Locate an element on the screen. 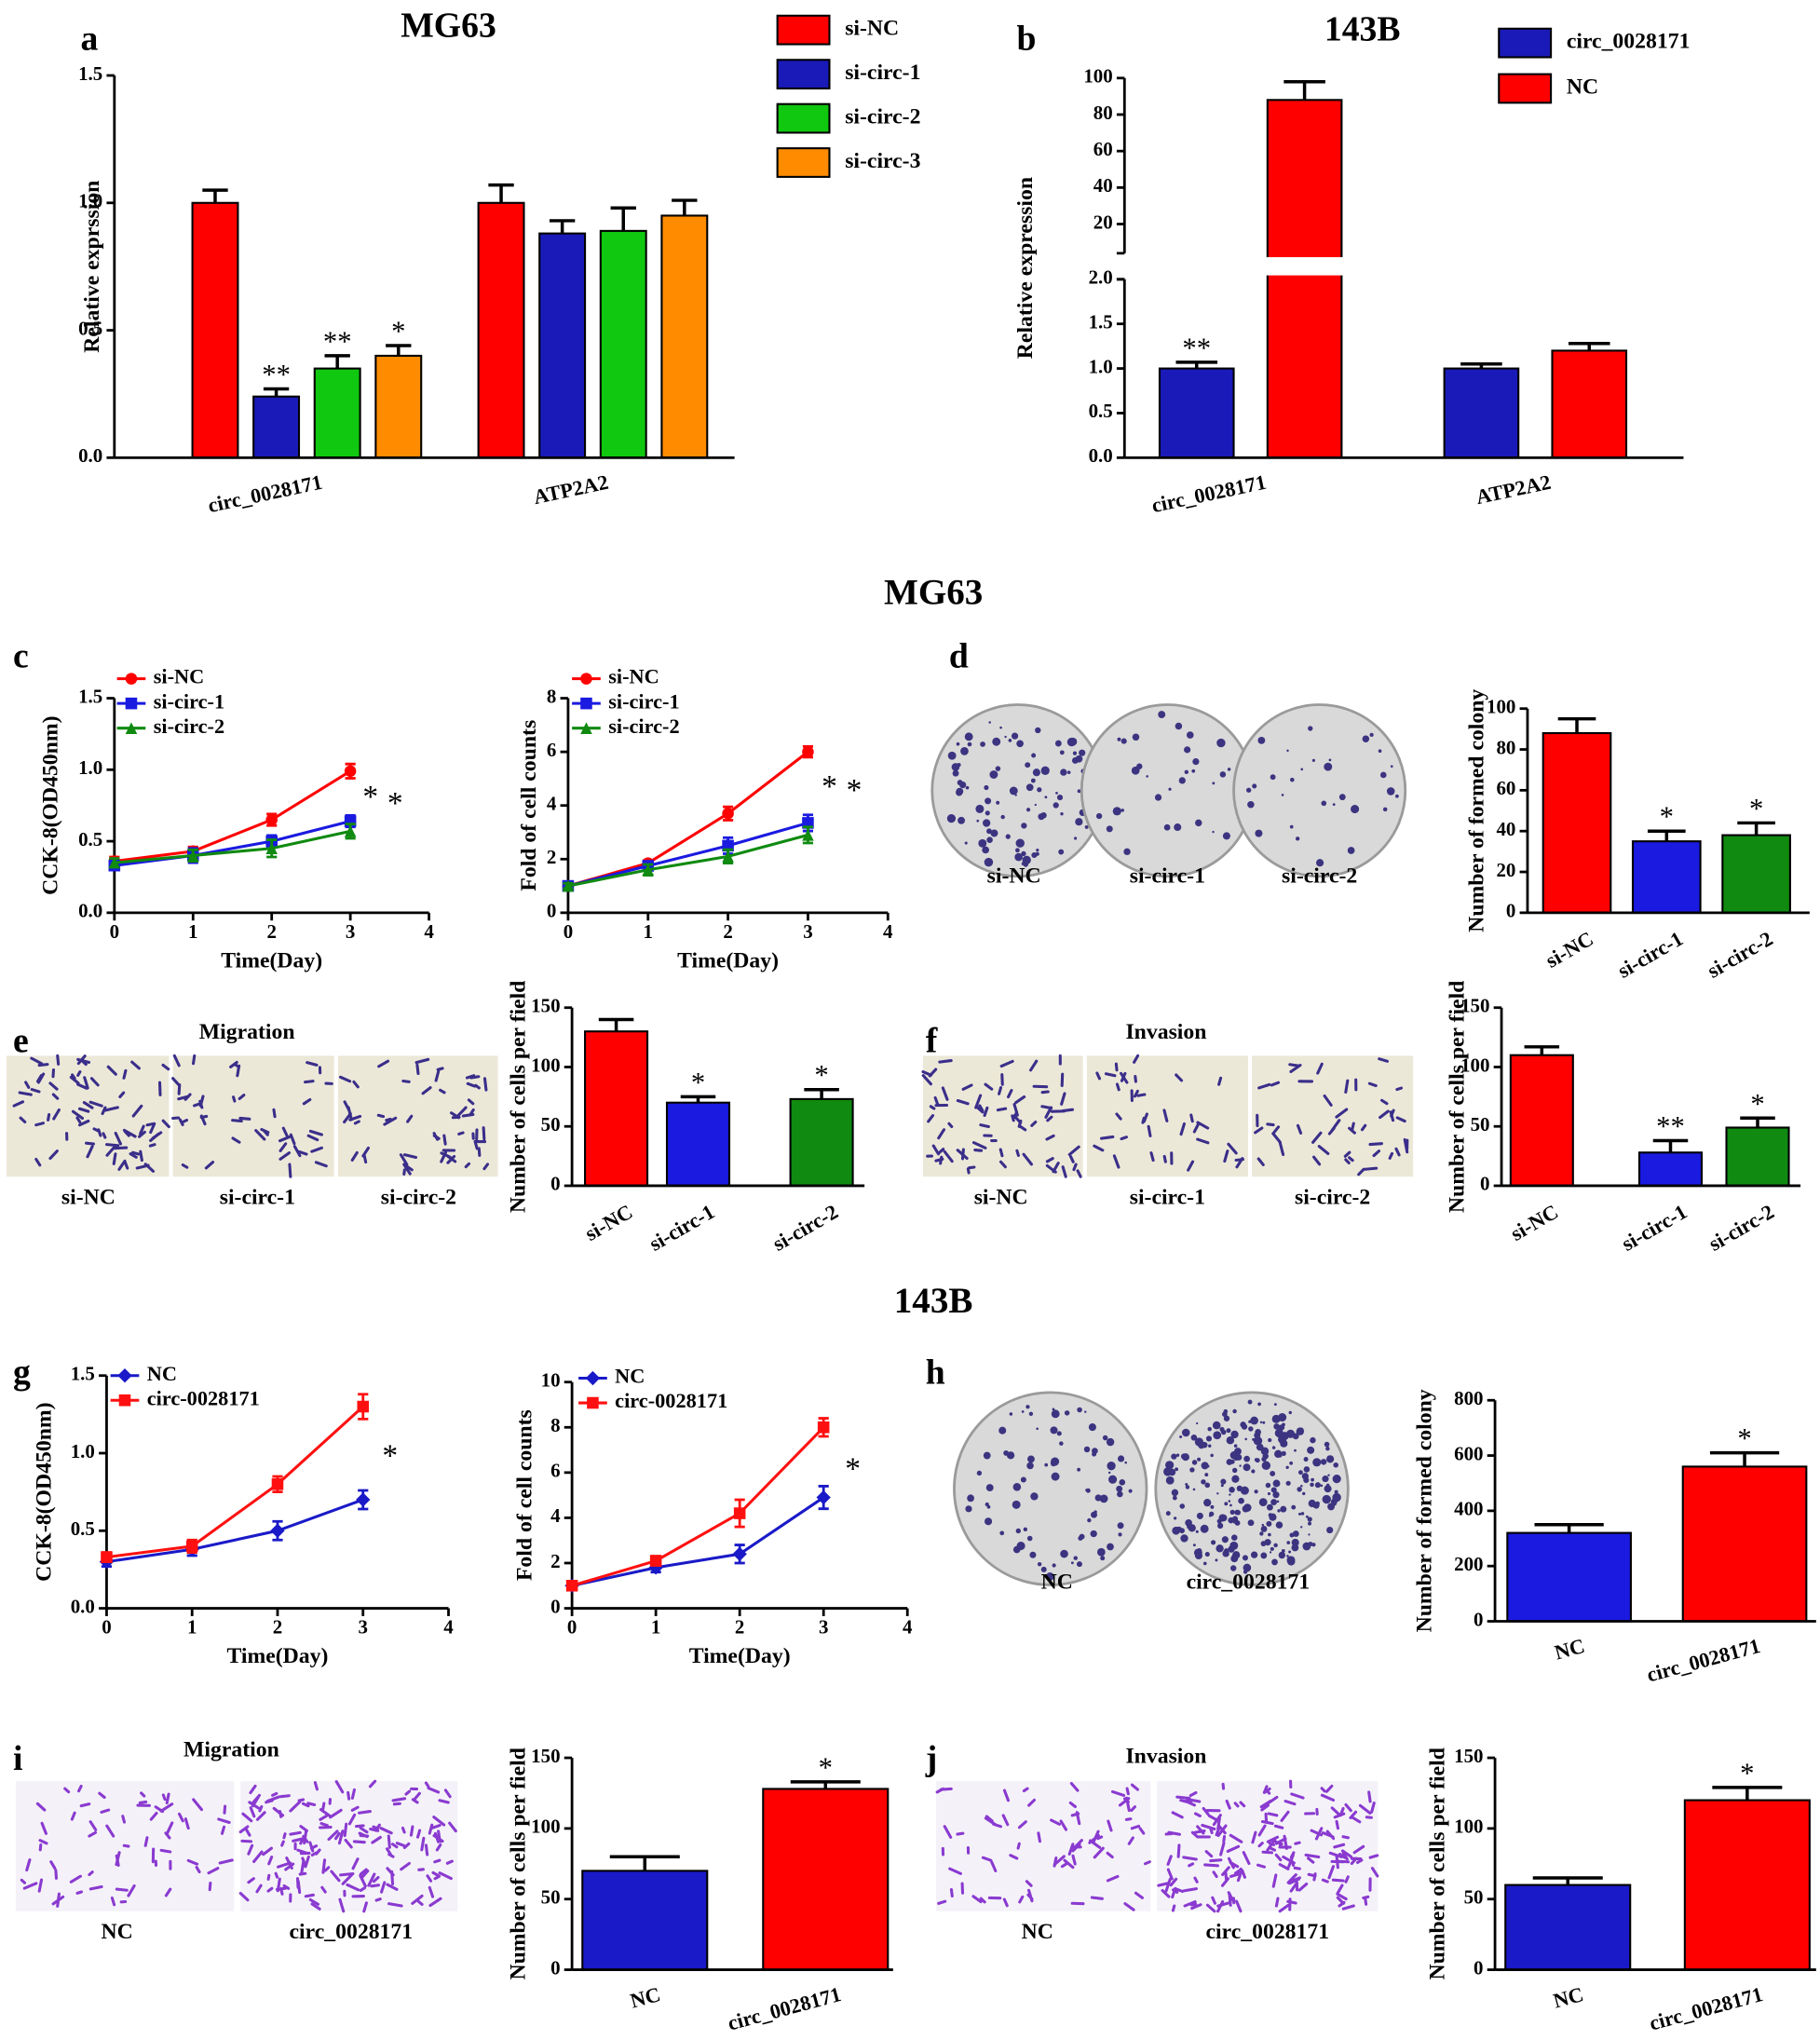 The width and height of the screenshot is (1820, 2040). x-tick-label: 2 is located at coordinates (277, 1627).